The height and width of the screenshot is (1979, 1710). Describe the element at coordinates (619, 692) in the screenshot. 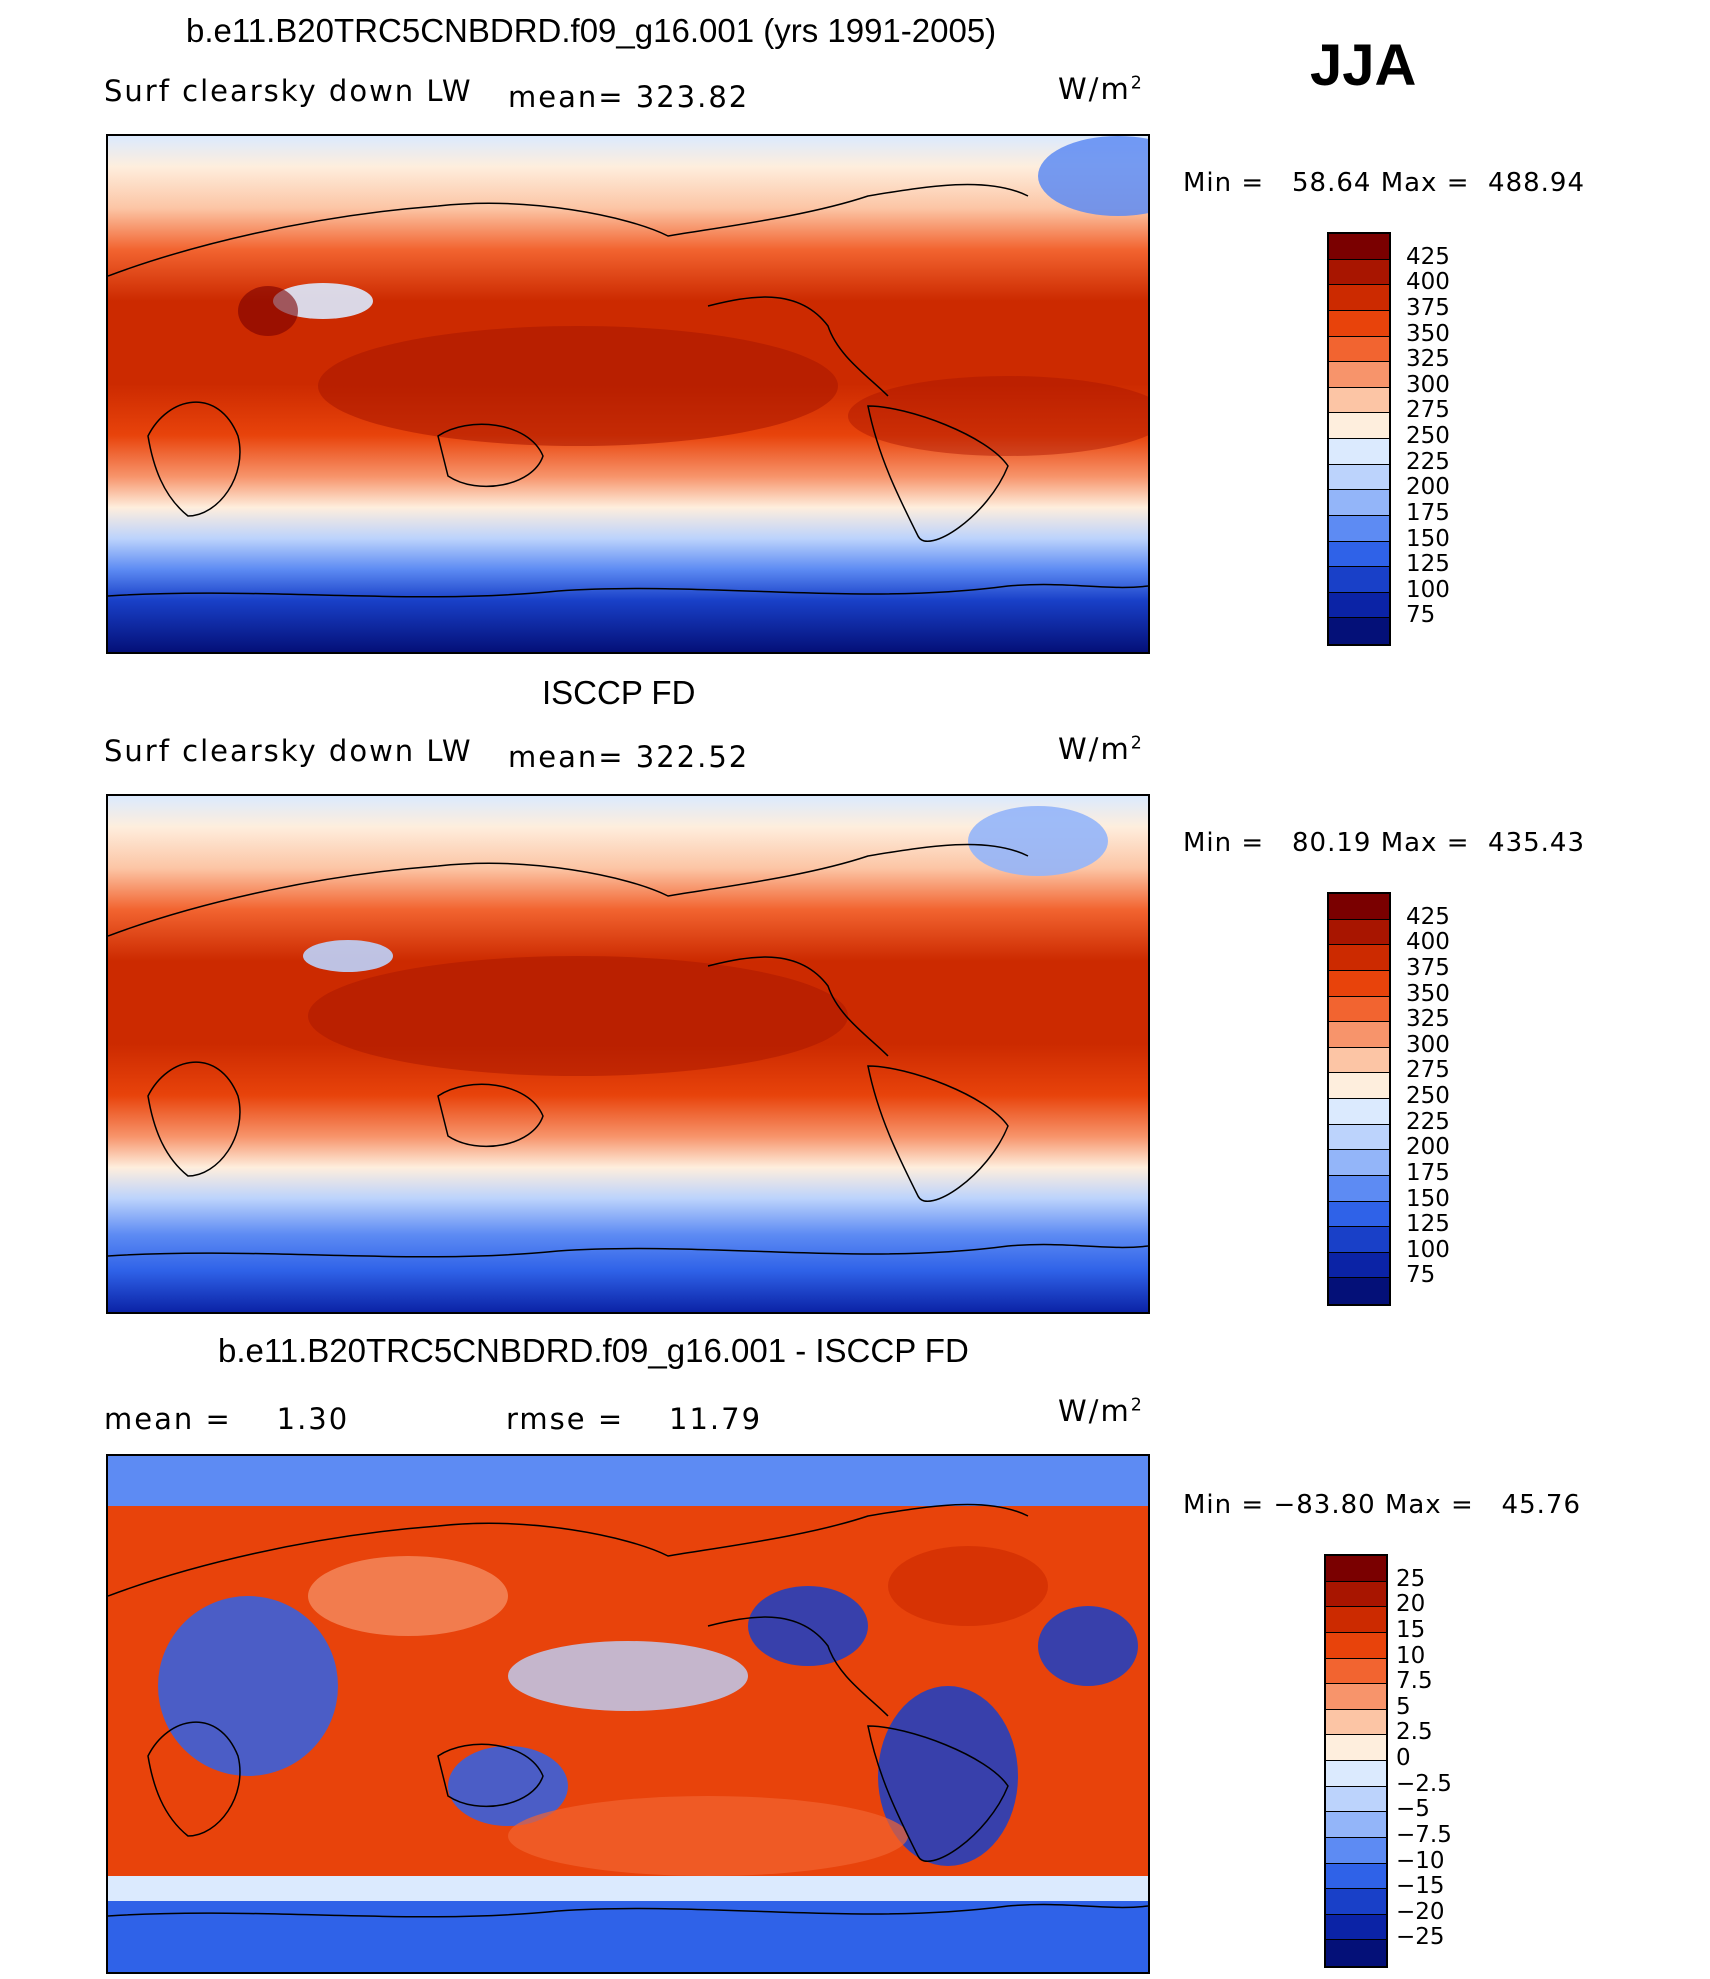

I see `panel2-title: ISCCP FD` at that location.